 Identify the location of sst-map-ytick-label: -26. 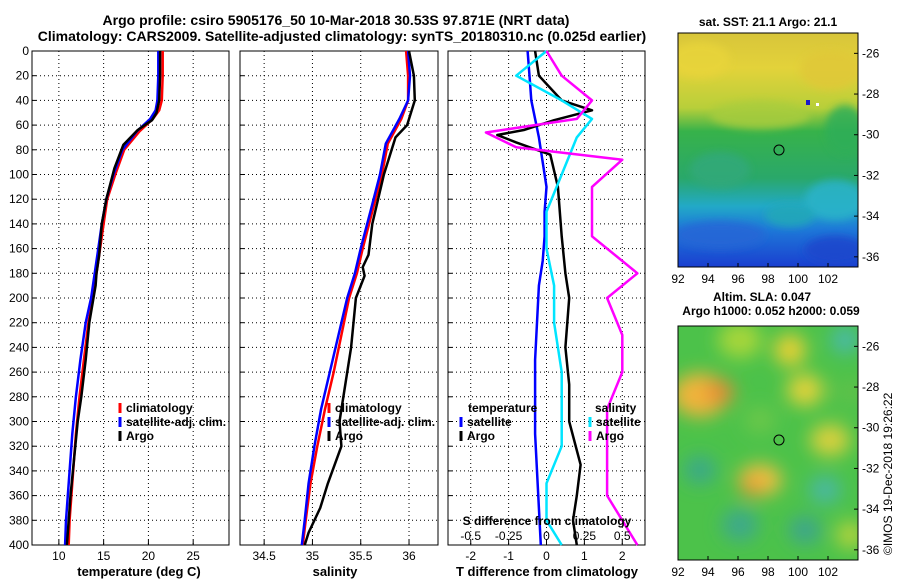
(871, 53).